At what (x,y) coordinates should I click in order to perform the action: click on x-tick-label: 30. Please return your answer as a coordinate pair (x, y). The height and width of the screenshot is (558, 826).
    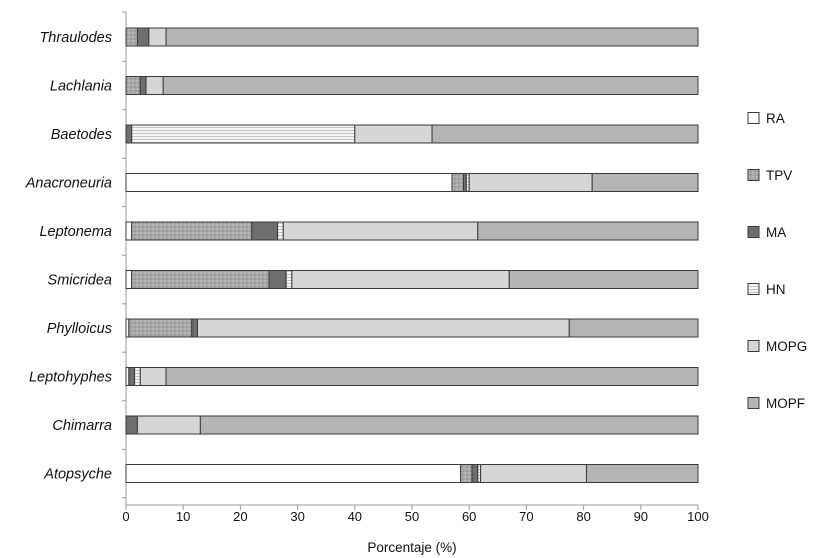
    Looking at the image, I should click on (297, 516).